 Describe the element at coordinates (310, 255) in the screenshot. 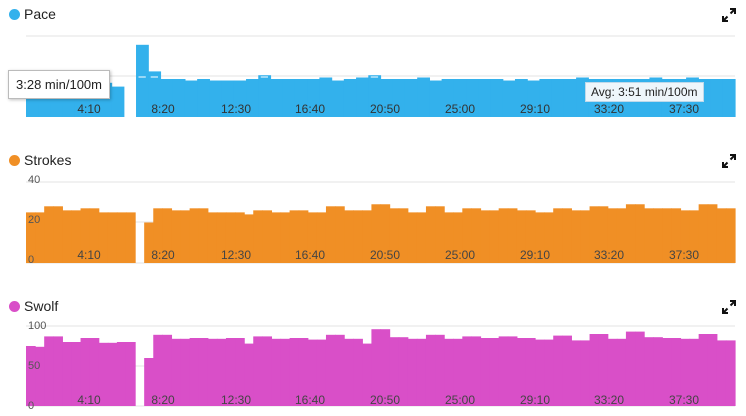

I see `x-tick-label: 16:40` at that location.